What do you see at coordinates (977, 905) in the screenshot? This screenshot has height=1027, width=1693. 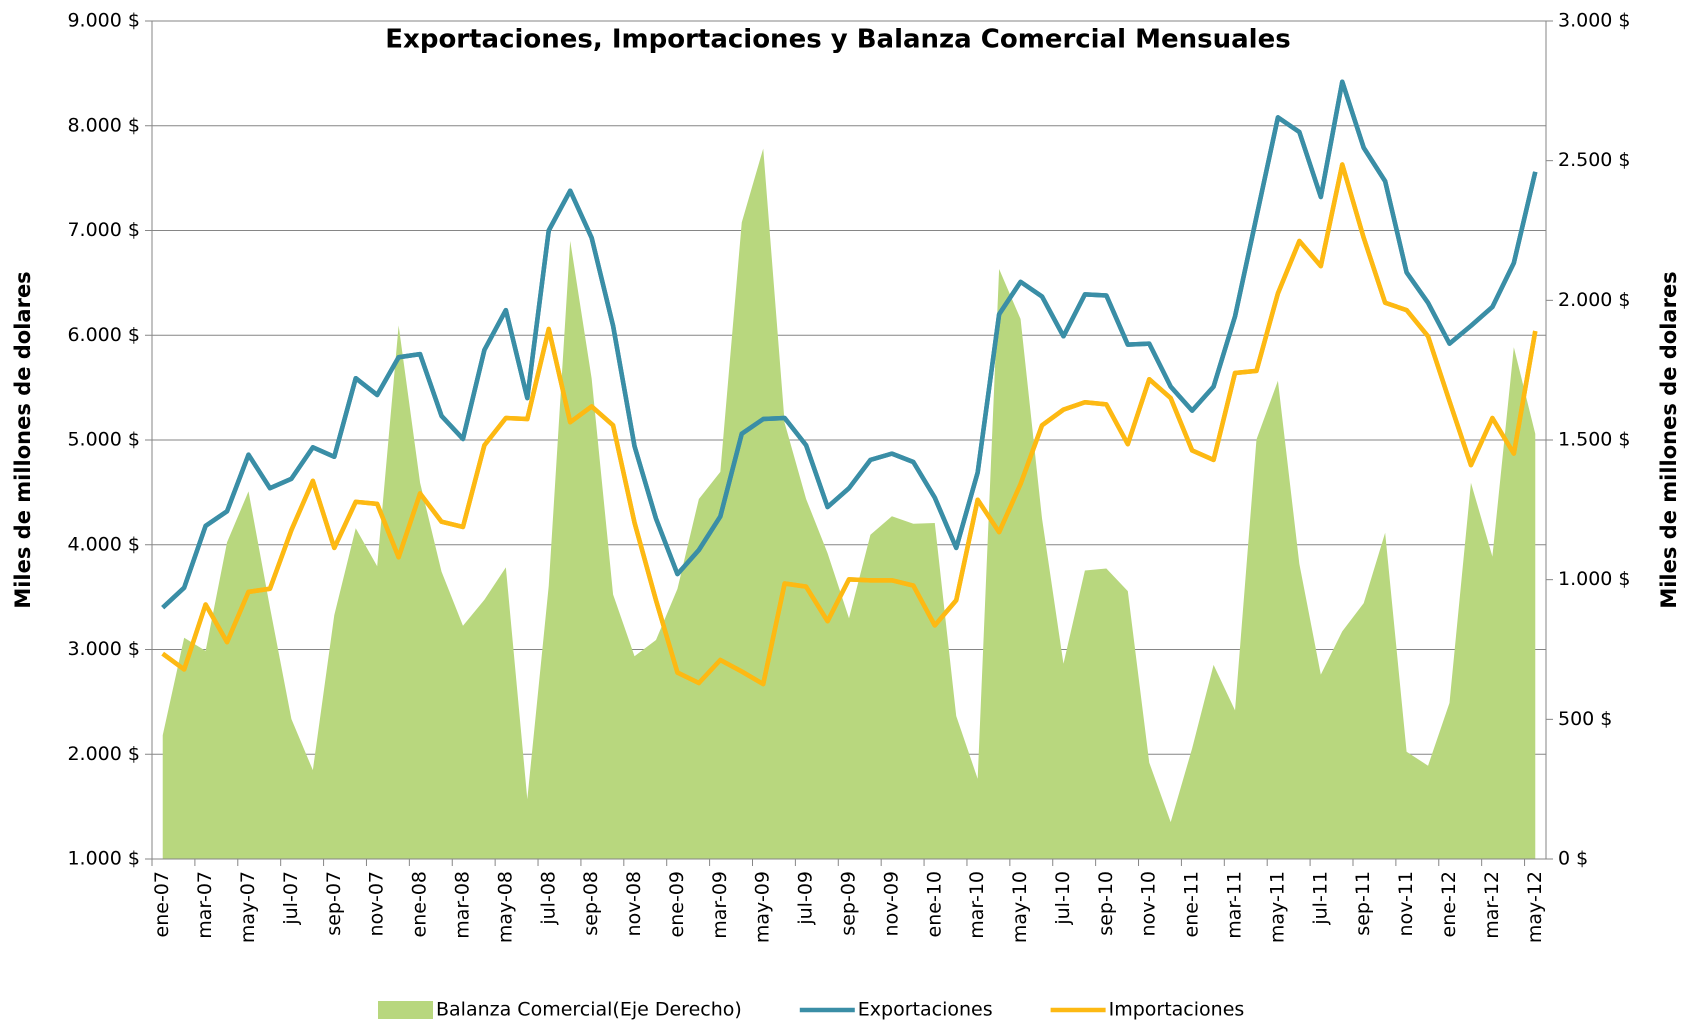 I see `x-tick-label: mar-10` at bounding box center [977, 905].